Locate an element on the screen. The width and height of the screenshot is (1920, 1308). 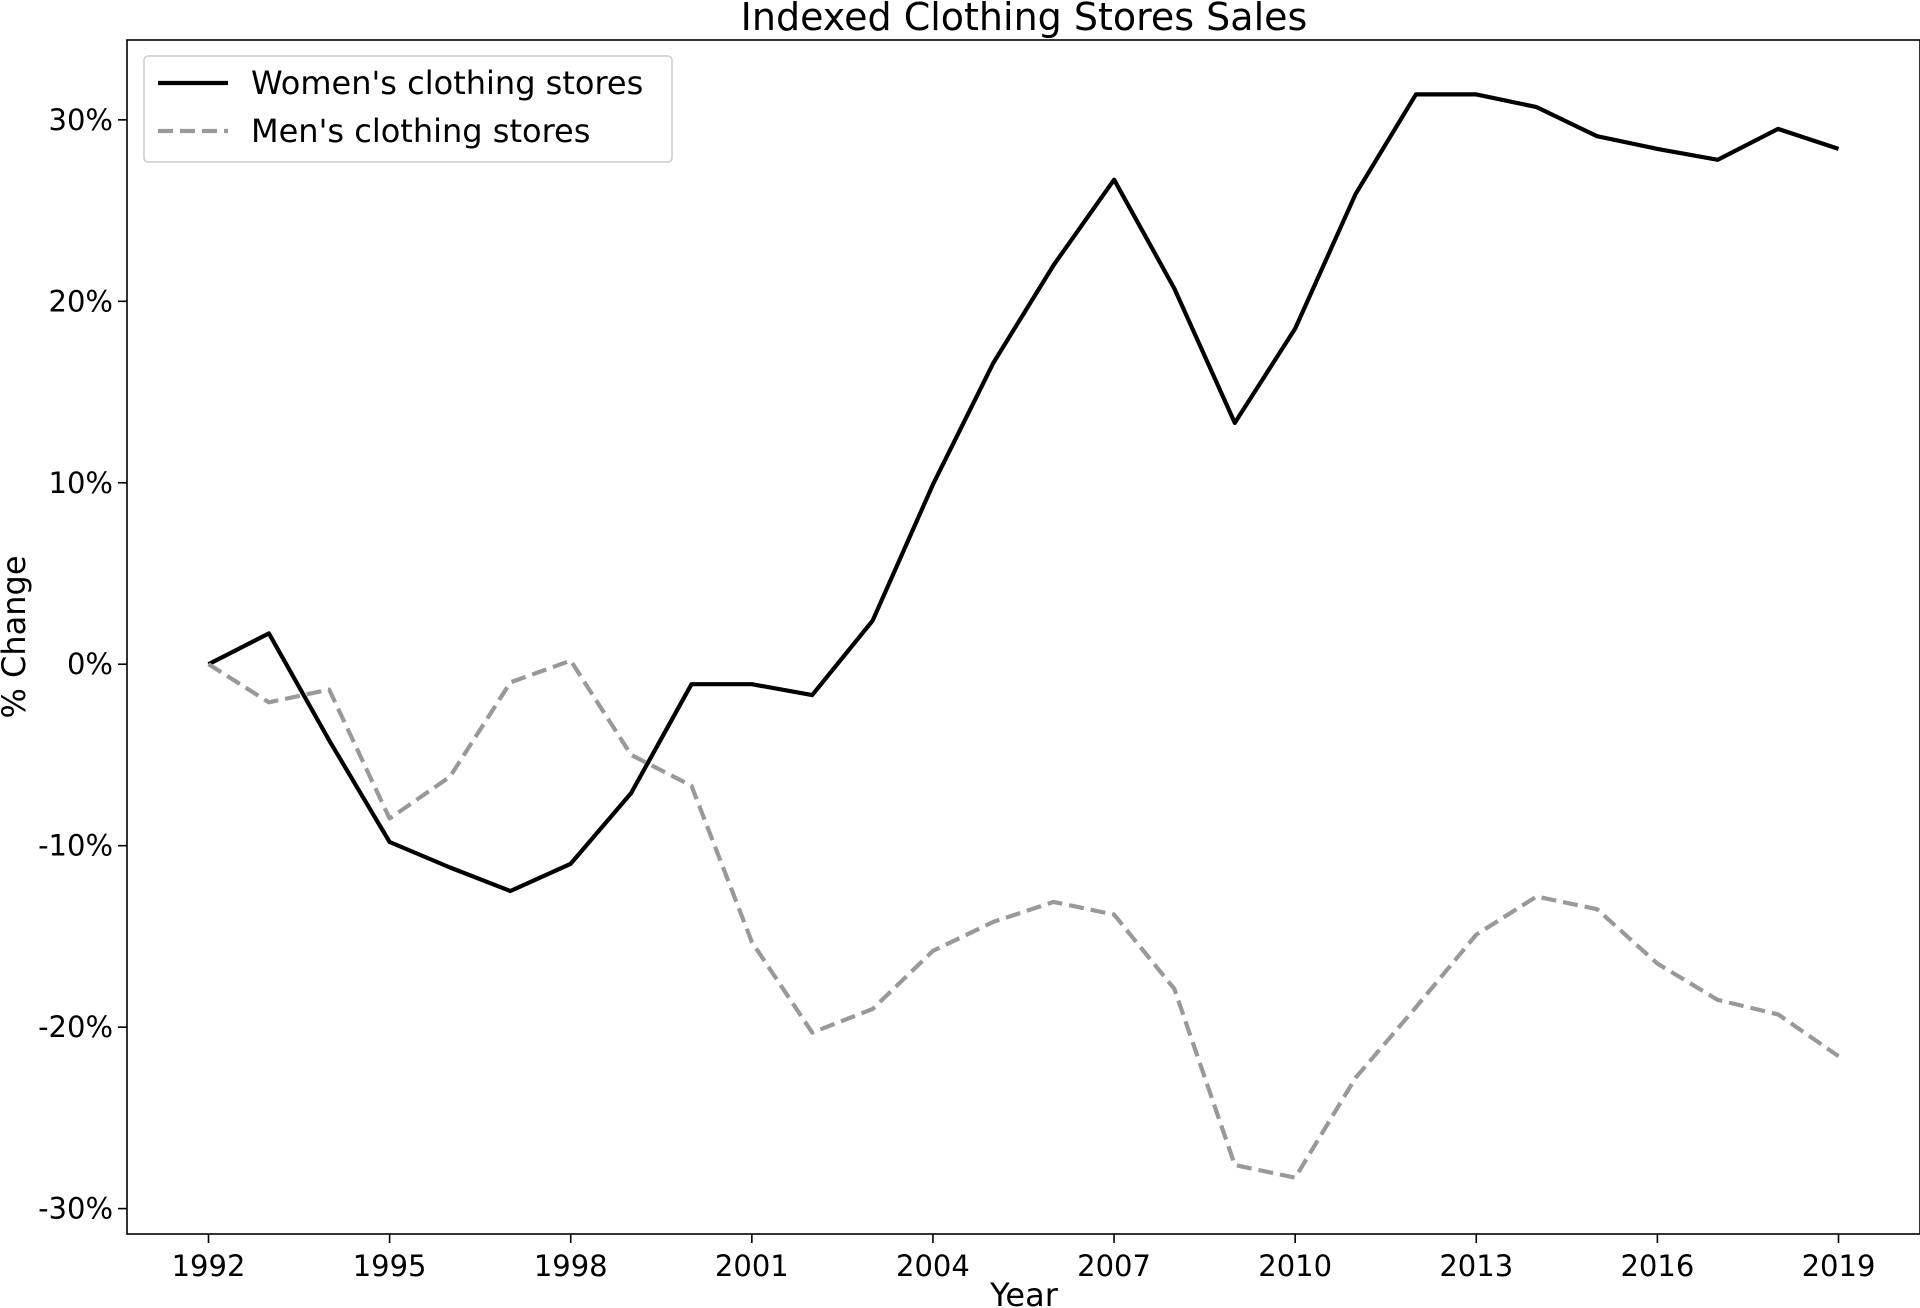
x-tick-label: 2004 is located at coordinates (933, 1266).